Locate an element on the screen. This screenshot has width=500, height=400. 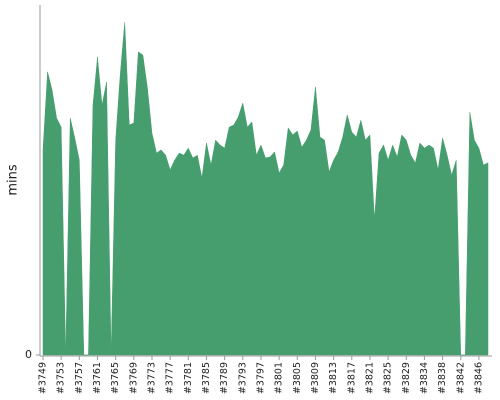
x-tick-label: #3773 is located at coordinates (151, 378).